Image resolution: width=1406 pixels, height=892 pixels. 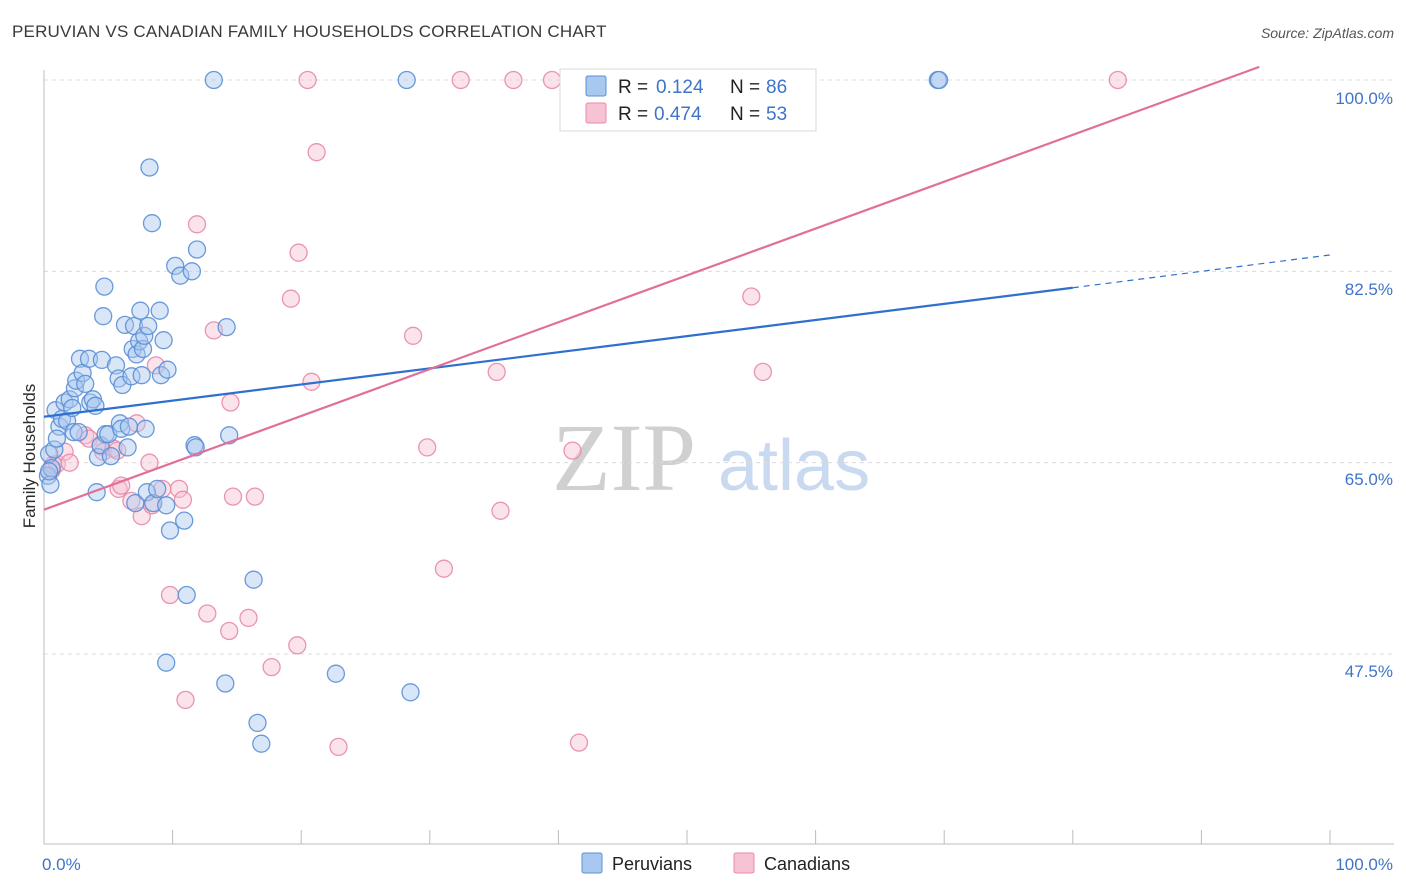 What do you see at coordinates (680, 87) in the screenshot?
I see `legend-r-value-peruvians: 0.124` at bounding box center [680, 87].